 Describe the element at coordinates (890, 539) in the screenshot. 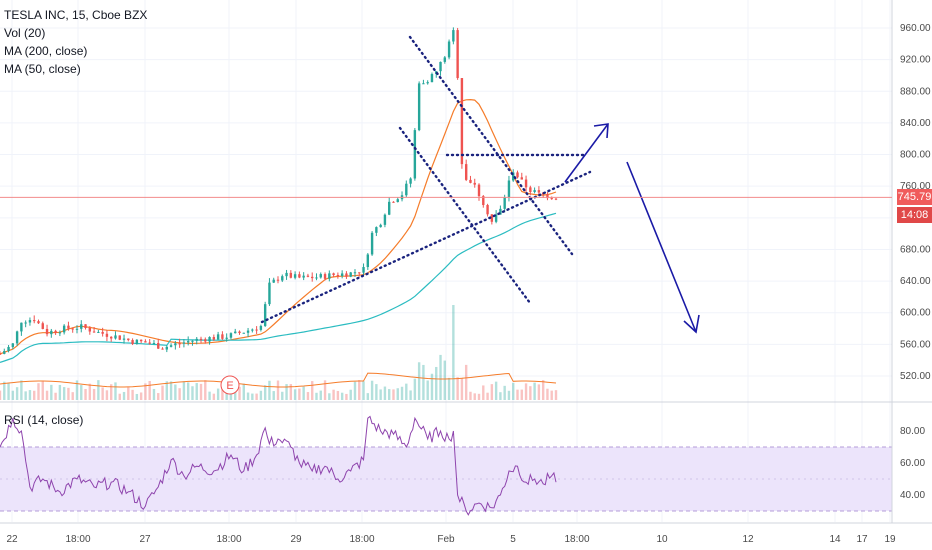

I see `time-tick-label: 19` at that location.